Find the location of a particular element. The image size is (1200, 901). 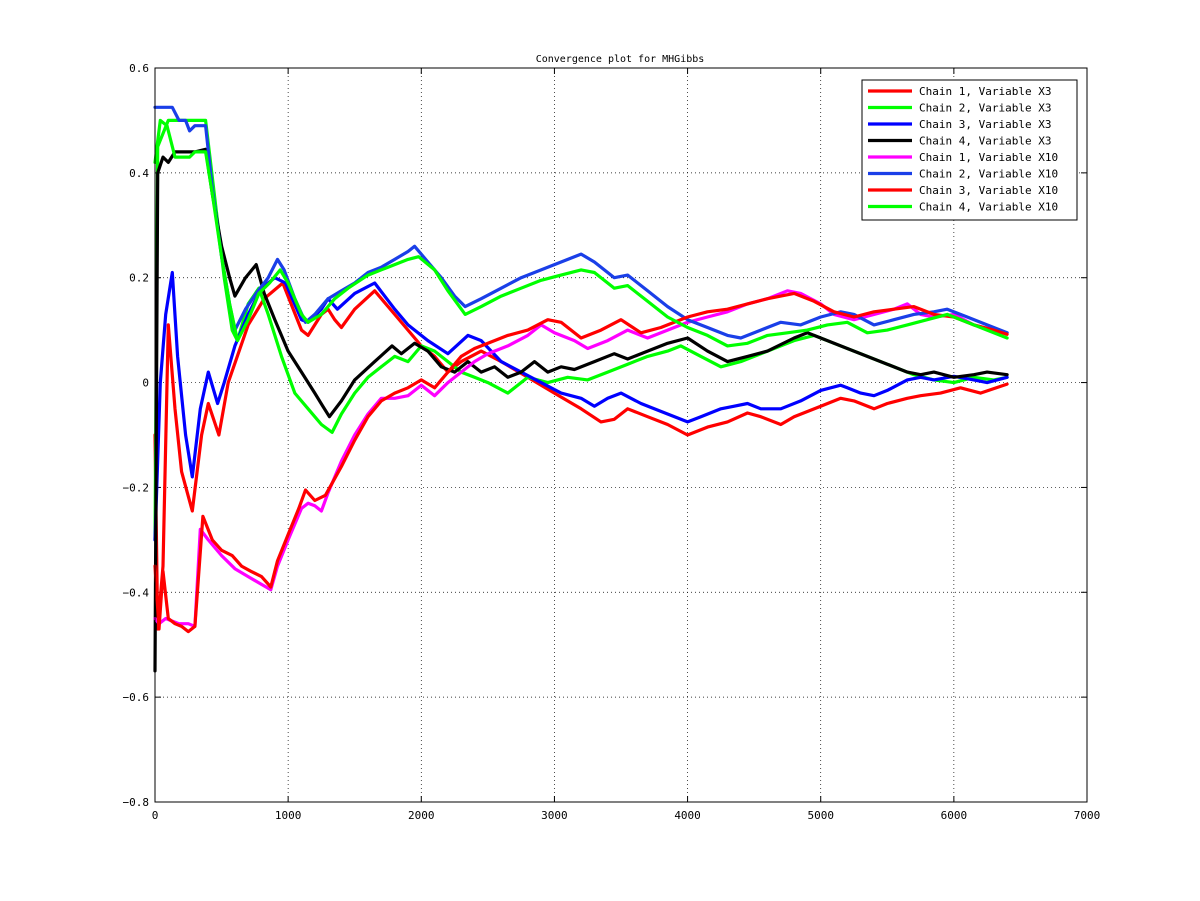

legend-entry: Chain 3, Variable X10 is located at coordinates (988, 190).